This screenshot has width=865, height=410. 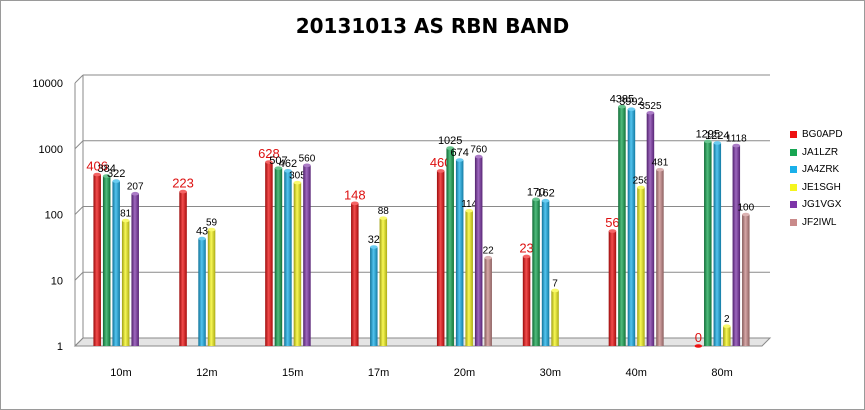 I want to click on x-tick-label: 20m, so click(x=464, y=373).